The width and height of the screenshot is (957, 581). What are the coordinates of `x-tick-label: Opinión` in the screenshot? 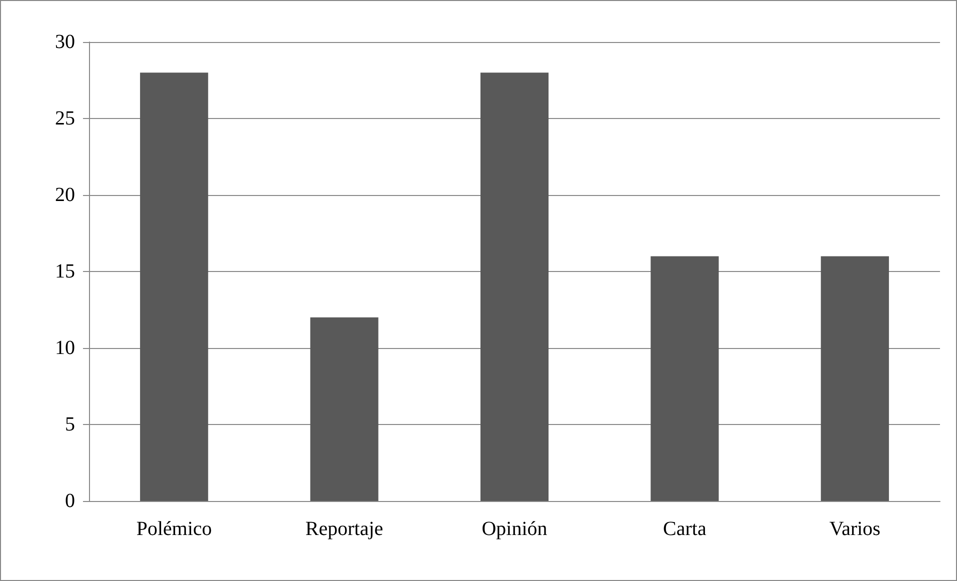 It's located at (515, 529).